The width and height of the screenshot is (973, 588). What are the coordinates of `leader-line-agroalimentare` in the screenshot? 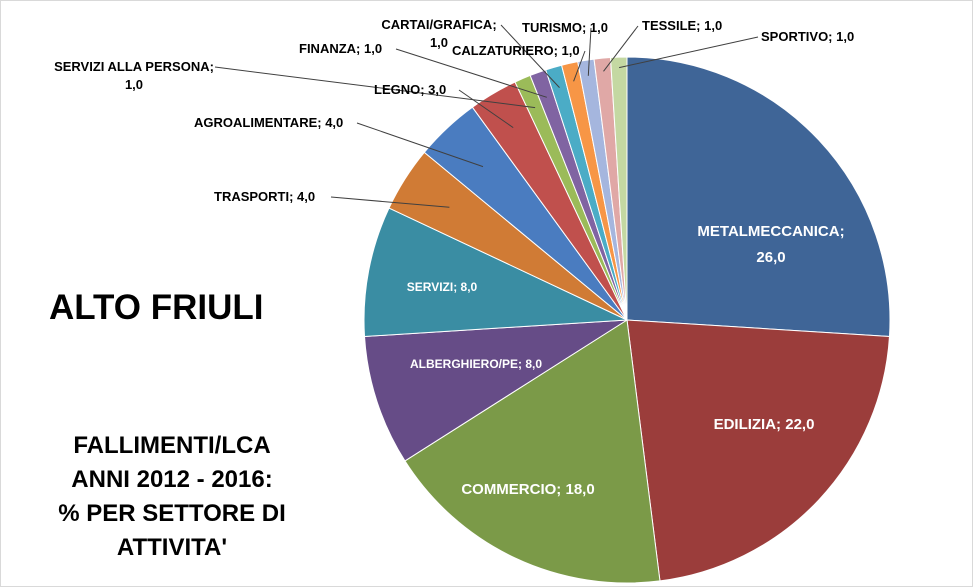 It's located at (420, 145).